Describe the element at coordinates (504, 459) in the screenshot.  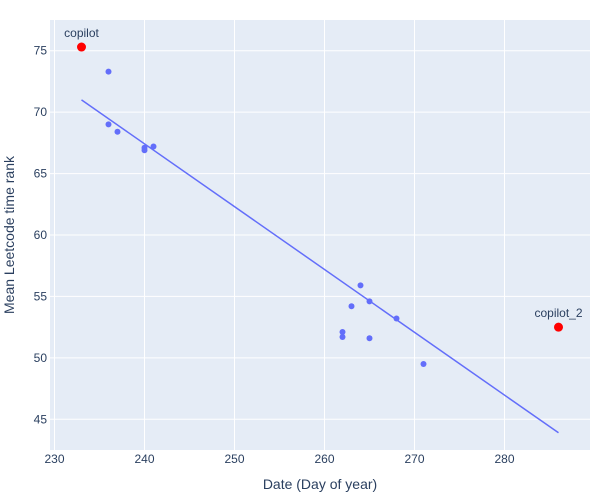
I see `x-tick-label: 280` at that location.